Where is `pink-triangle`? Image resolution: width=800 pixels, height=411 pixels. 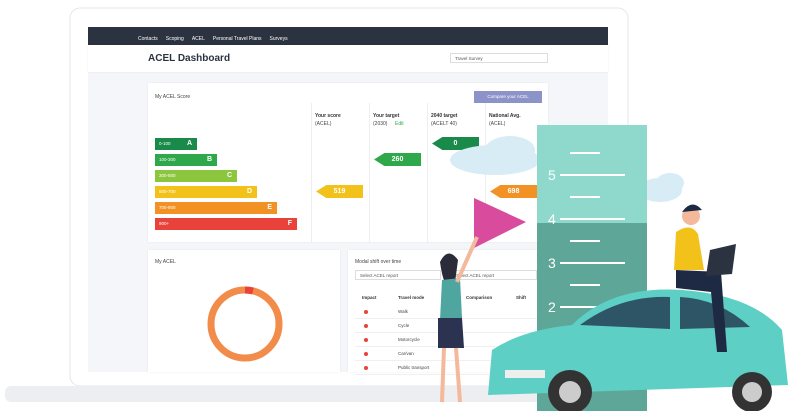 pink-triangle is located at coordinates (500, 223).